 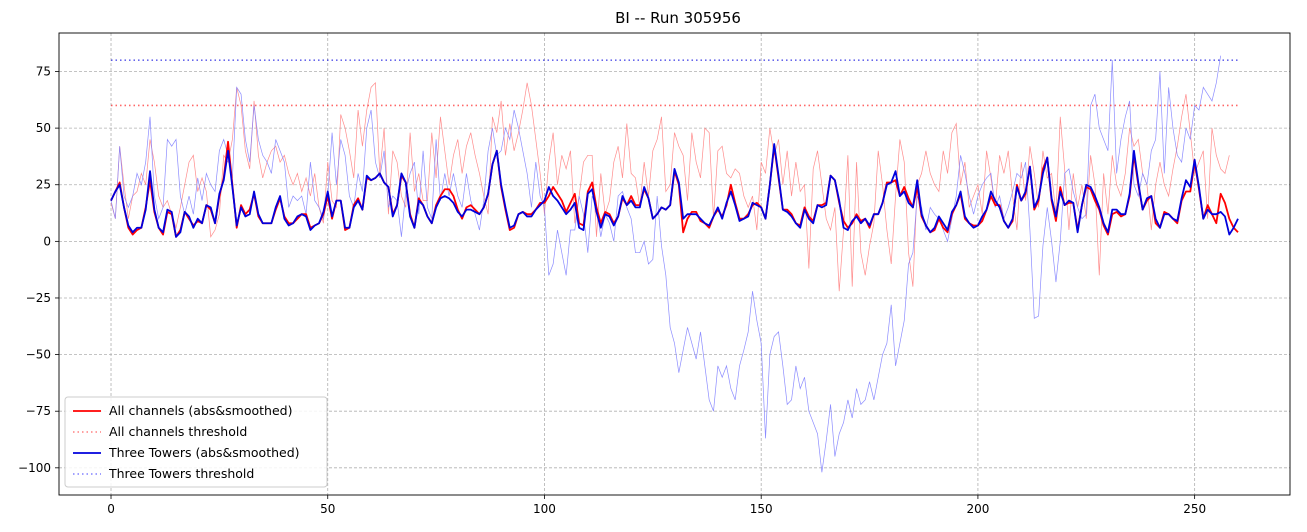 What do you see at coordinates (178, 431) in the screenshot?
I see `legend-label: All channels threshold` at bounding box center [178, 431].